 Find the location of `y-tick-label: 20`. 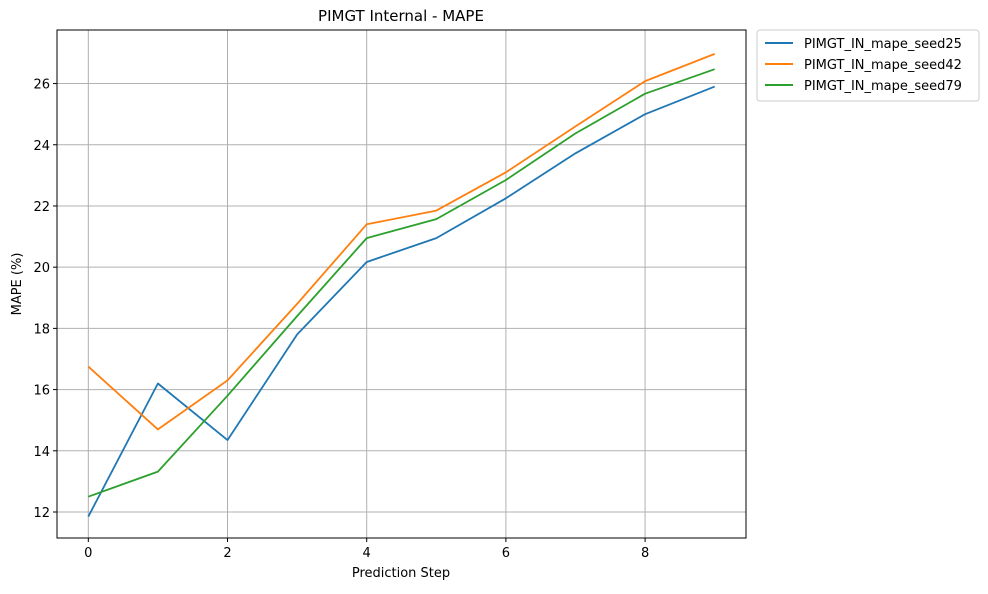

y-tick-label: 20 is located at coordinates (41, 268).